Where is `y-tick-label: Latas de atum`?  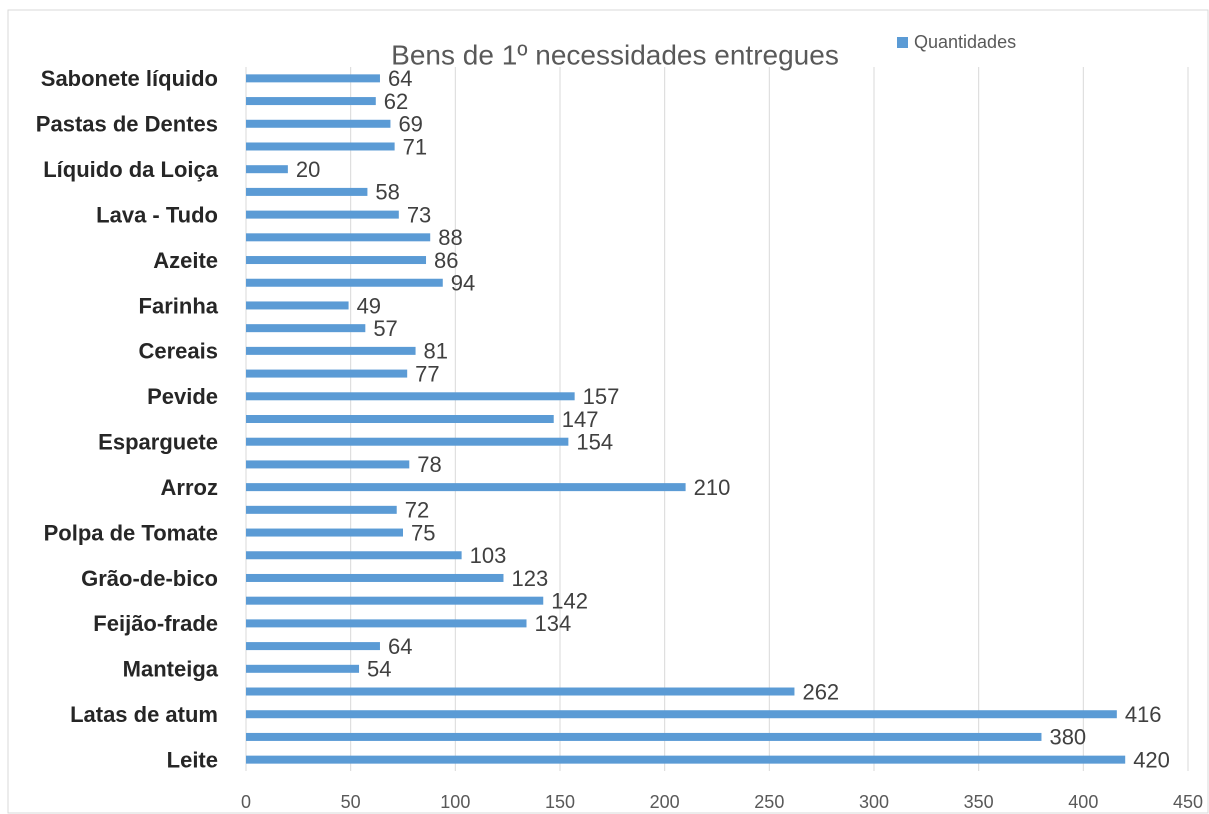
y-tick-label: Latas de atum is located at coordinates (144, 714).